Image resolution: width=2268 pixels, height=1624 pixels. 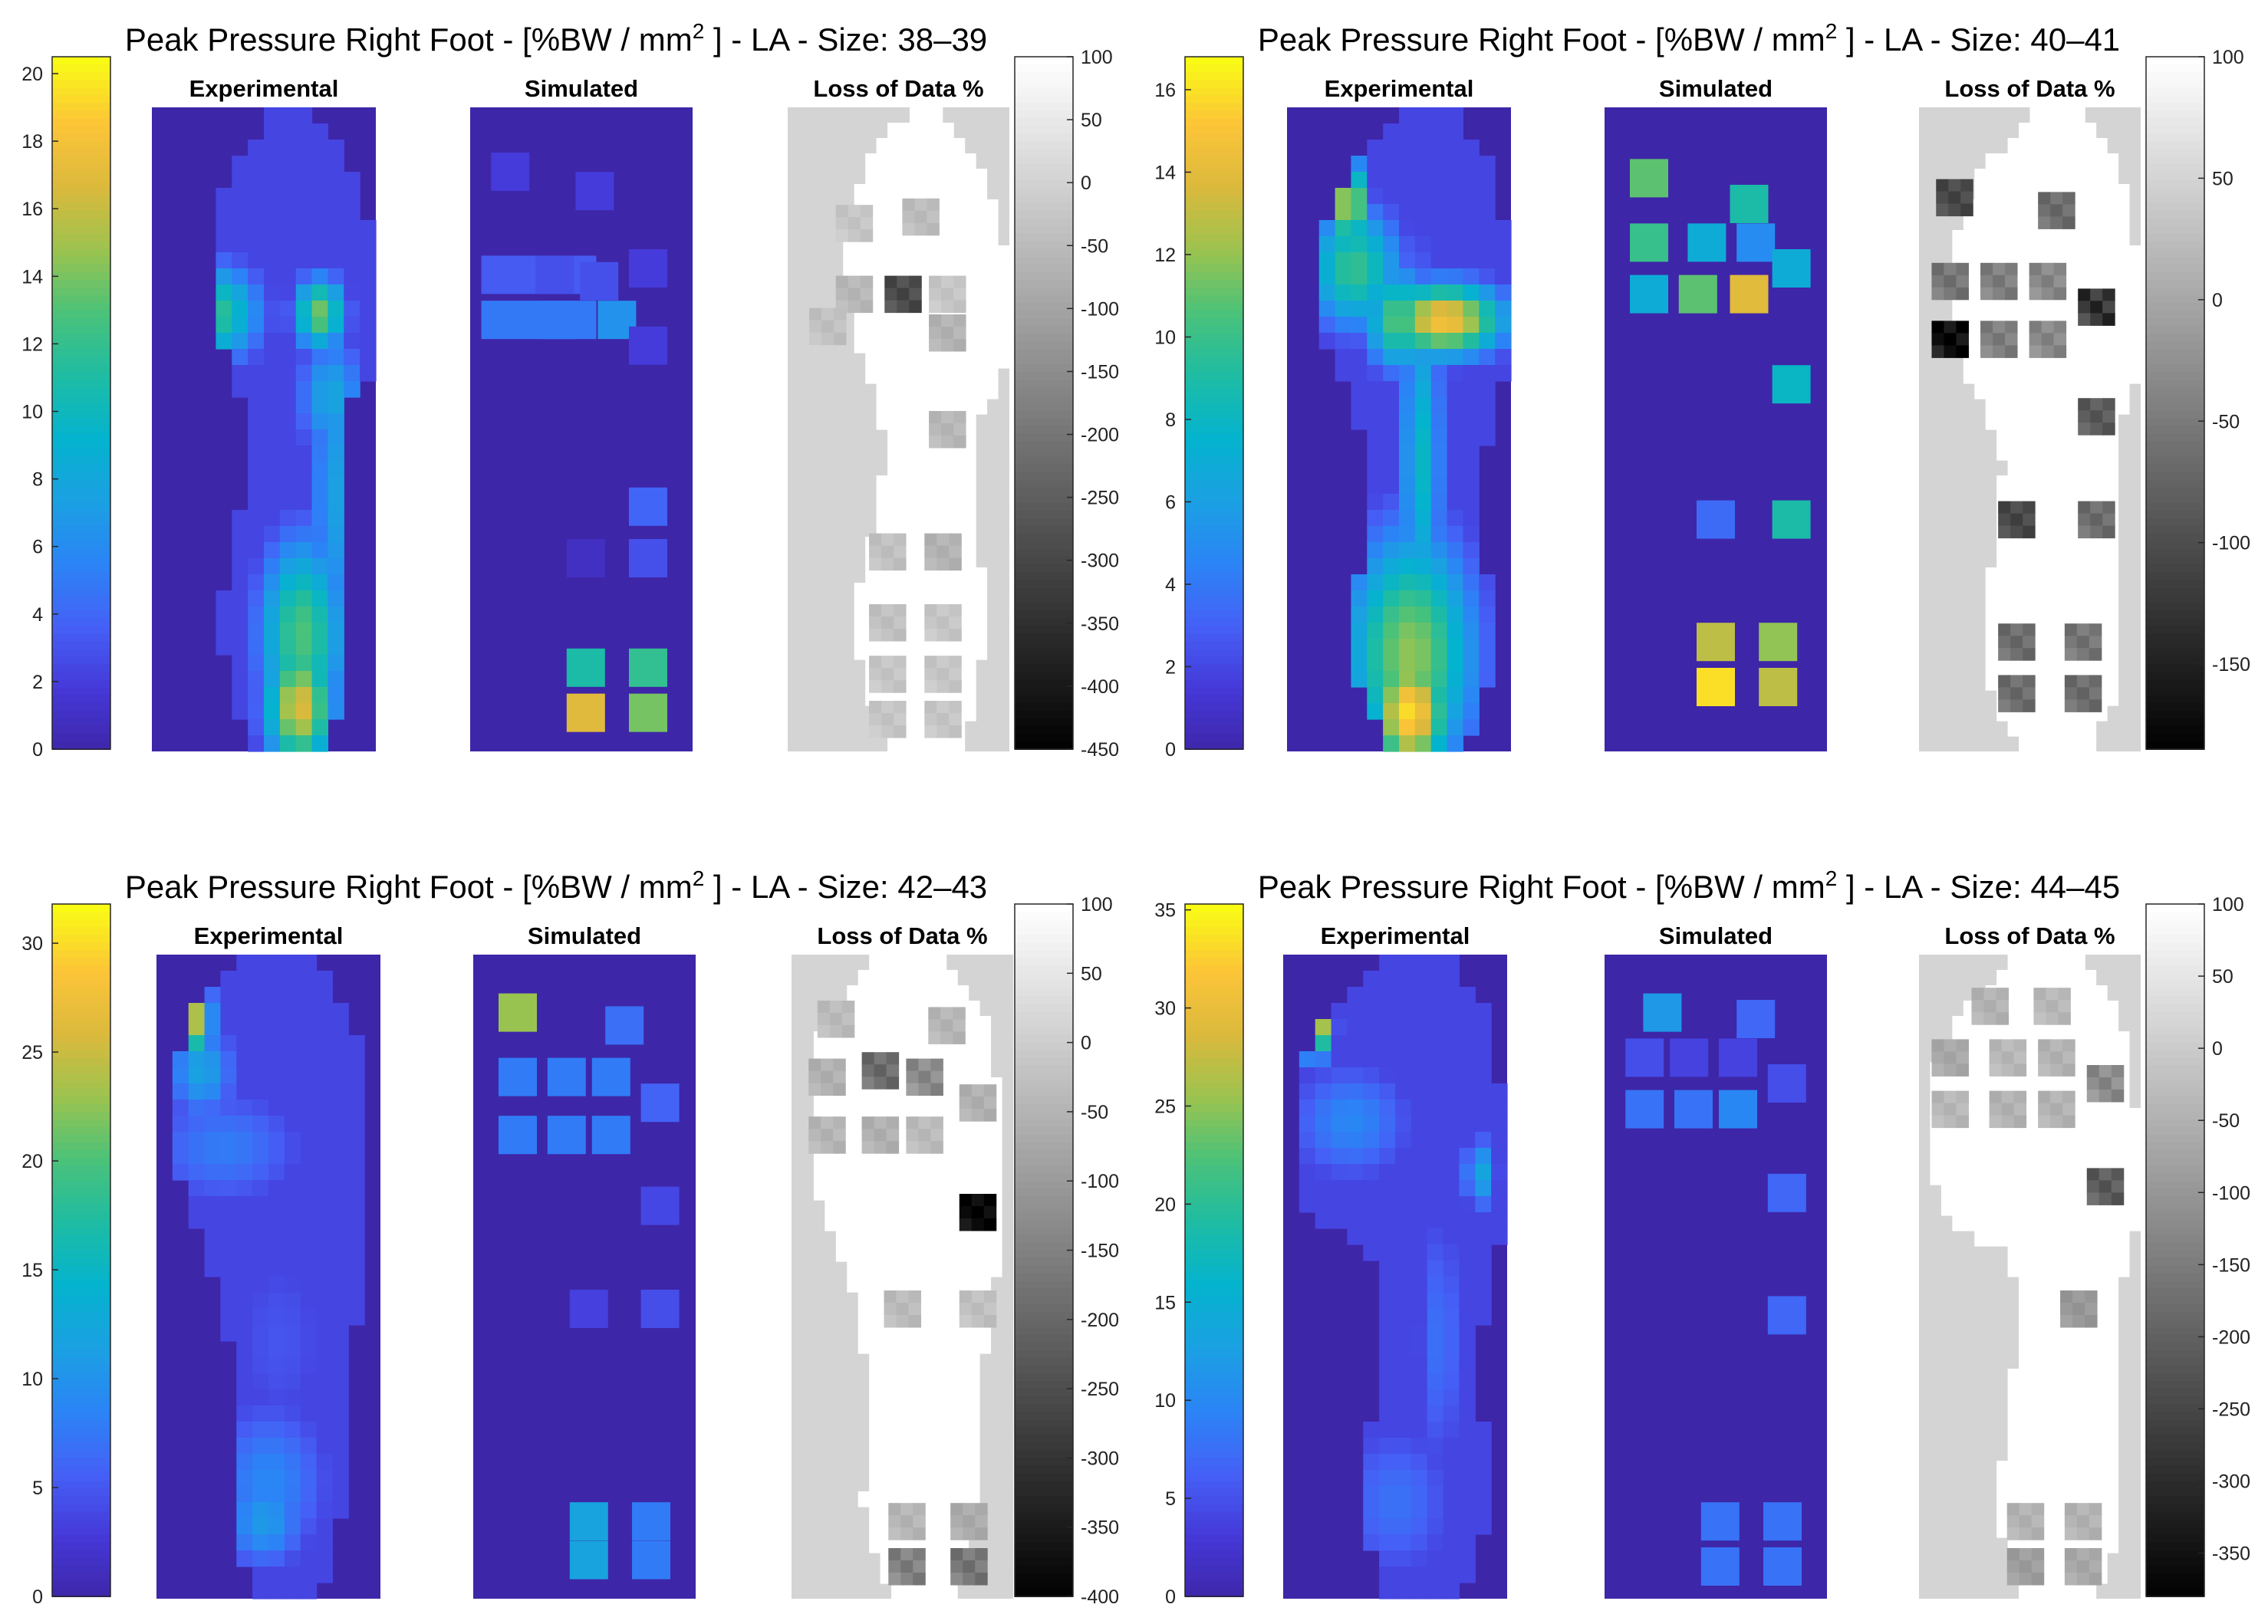 I want to click on pressure-tick-label: 25, so click(x=1165, y=1106).